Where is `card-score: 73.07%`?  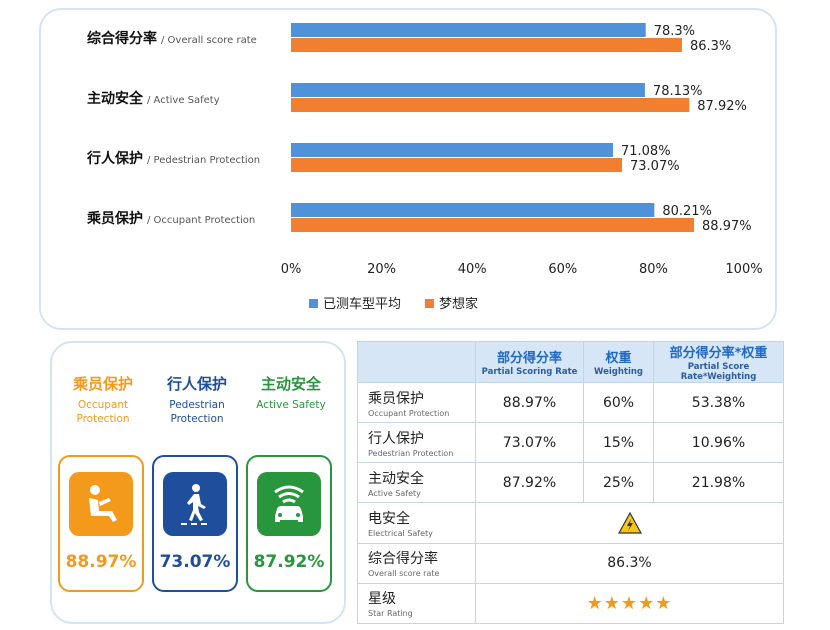 card-score: 73.07% is located at coordinates (195, 562).